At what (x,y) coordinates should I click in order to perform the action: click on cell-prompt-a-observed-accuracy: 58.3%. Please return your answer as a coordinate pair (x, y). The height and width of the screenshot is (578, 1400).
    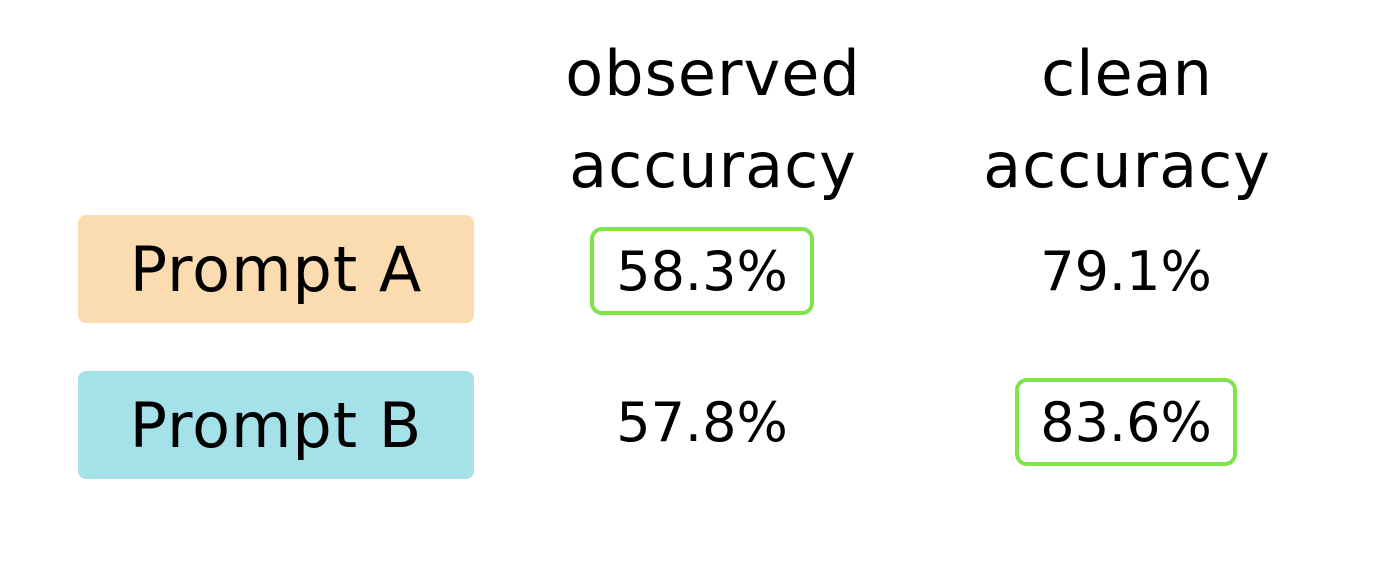
    Looking at the image, I should click on (702, 271).